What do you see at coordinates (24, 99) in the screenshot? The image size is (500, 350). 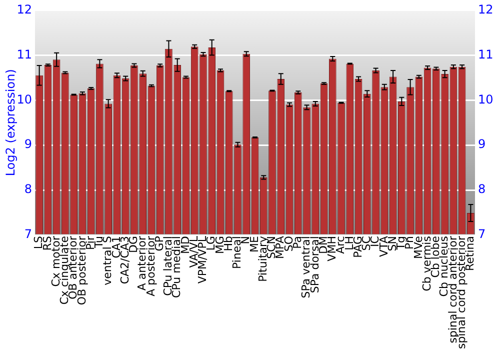 I see `y-tick-label: 10` at bounding box center [24, 99].